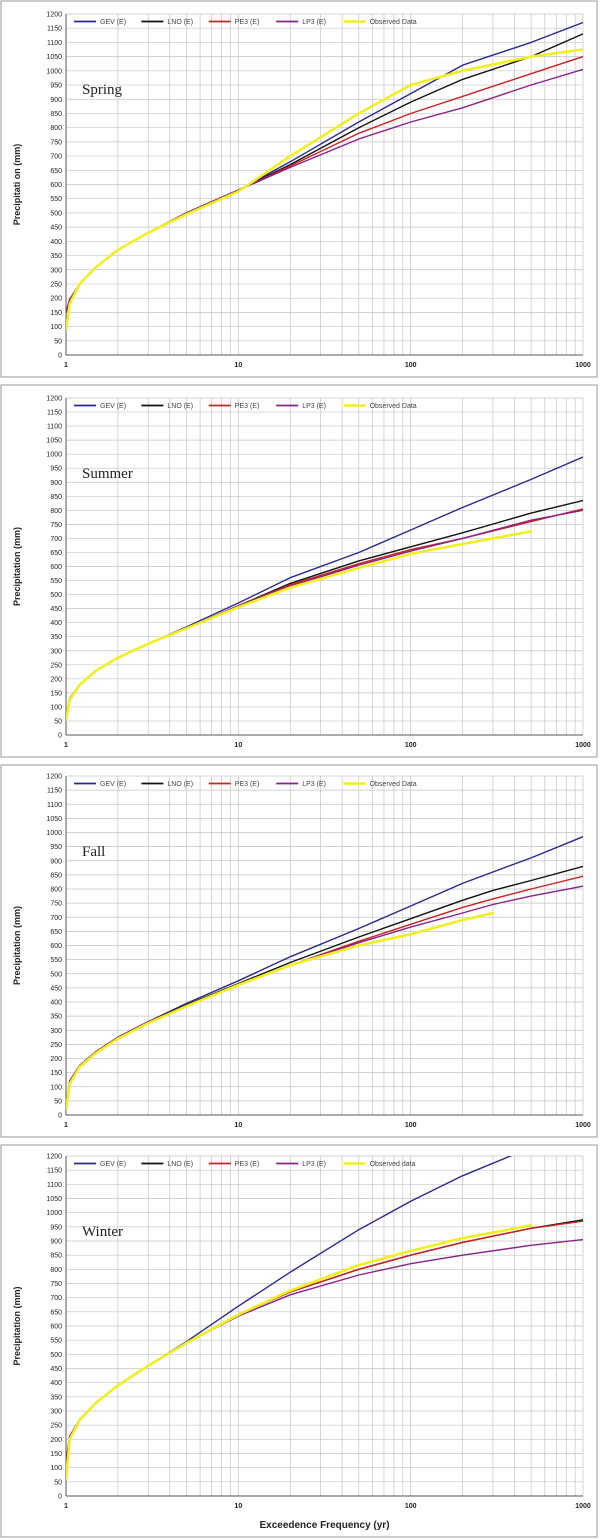 Image resolution: width=600 pixels, height=1540 pixels. I want to click on series-group, so click(324, 588).